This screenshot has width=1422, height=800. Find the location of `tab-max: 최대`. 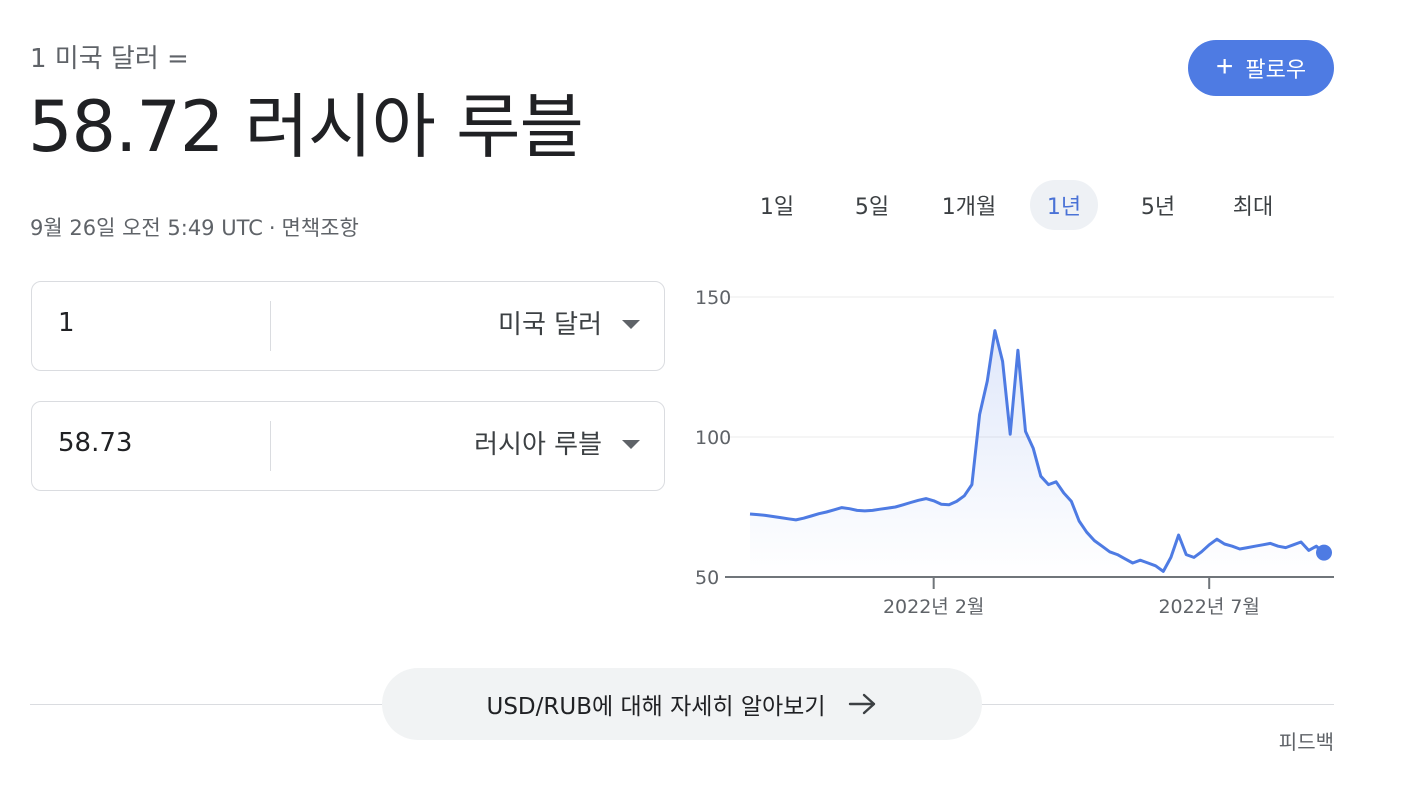

tab-max: 최대 is located at coordinates (1253, 207).